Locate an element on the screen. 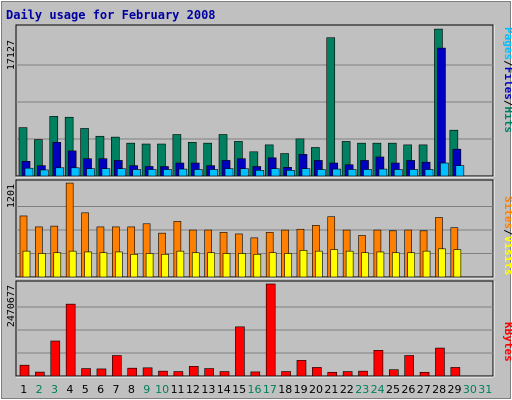 The image size is (512, 400). x-tick-label: 5 is located at coordinates (85, 389).